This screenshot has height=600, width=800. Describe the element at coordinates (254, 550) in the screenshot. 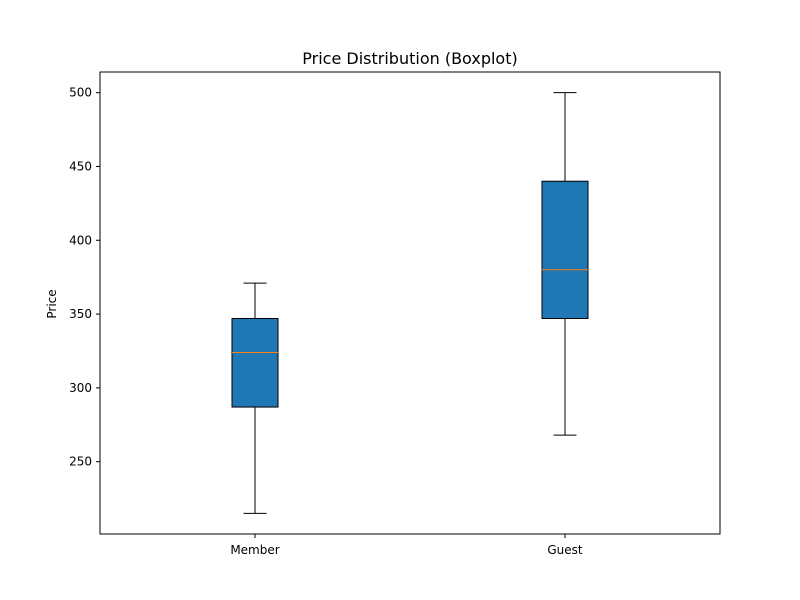

I see `x-tick-label: Member` at that location.